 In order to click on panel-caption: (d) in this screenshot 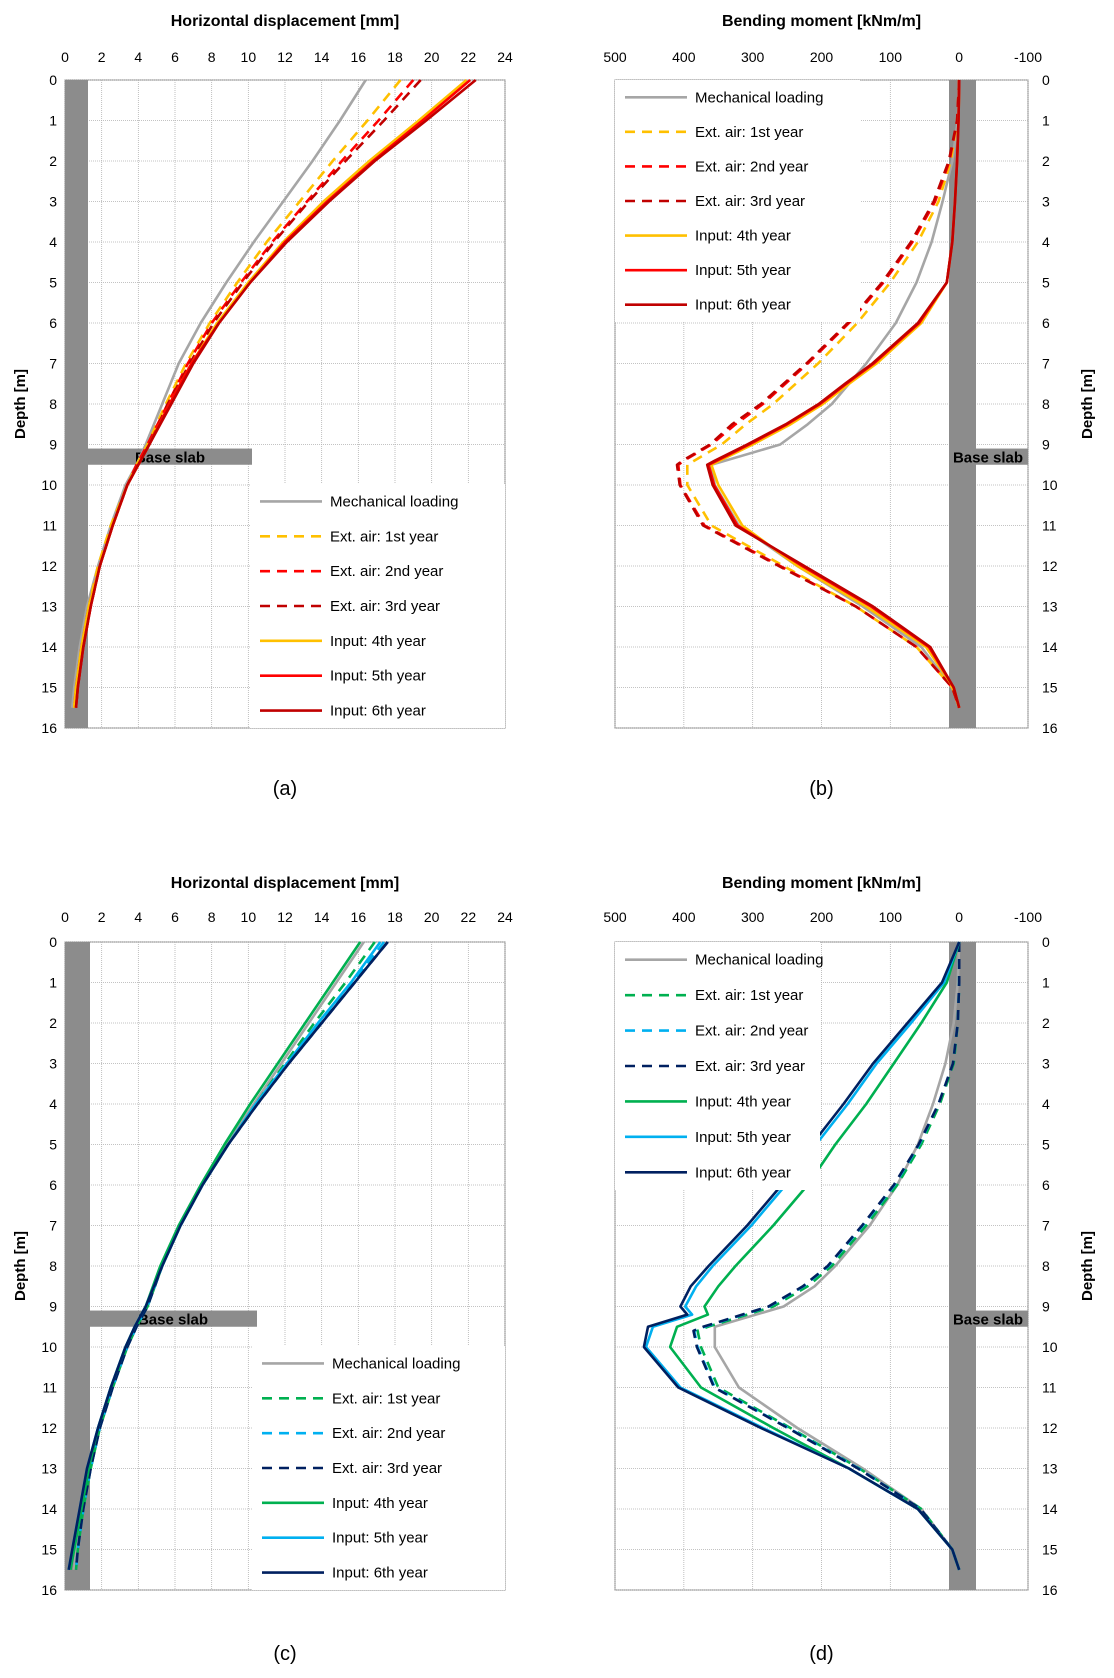, I will do `click(821, 1654)`.